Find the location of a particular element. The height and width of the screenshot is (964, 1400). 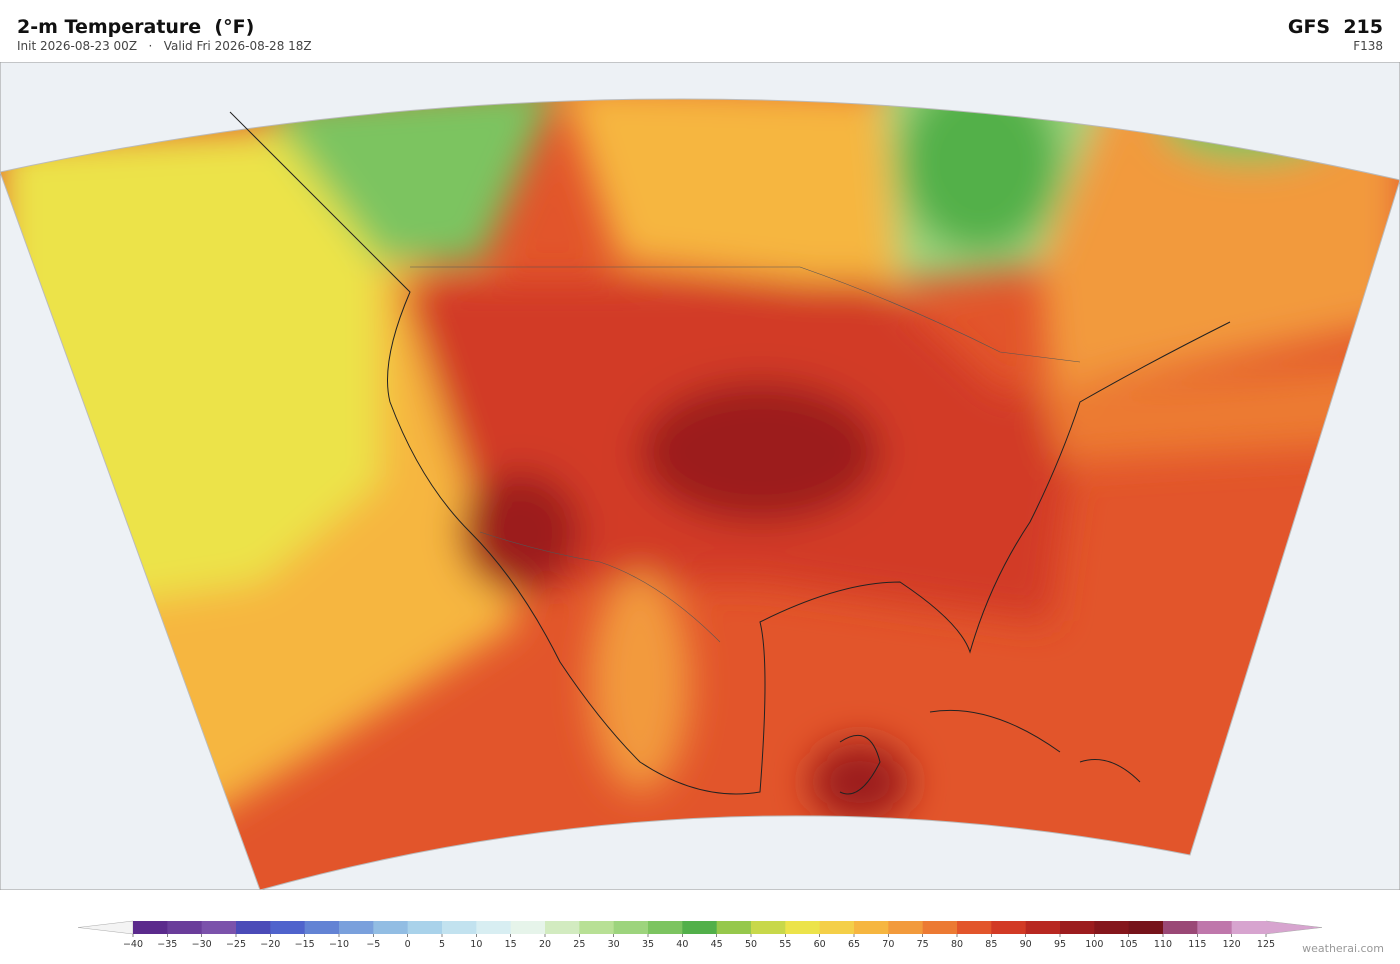

colorbar-tick-label: 45 is located at coordinates (717, 944).